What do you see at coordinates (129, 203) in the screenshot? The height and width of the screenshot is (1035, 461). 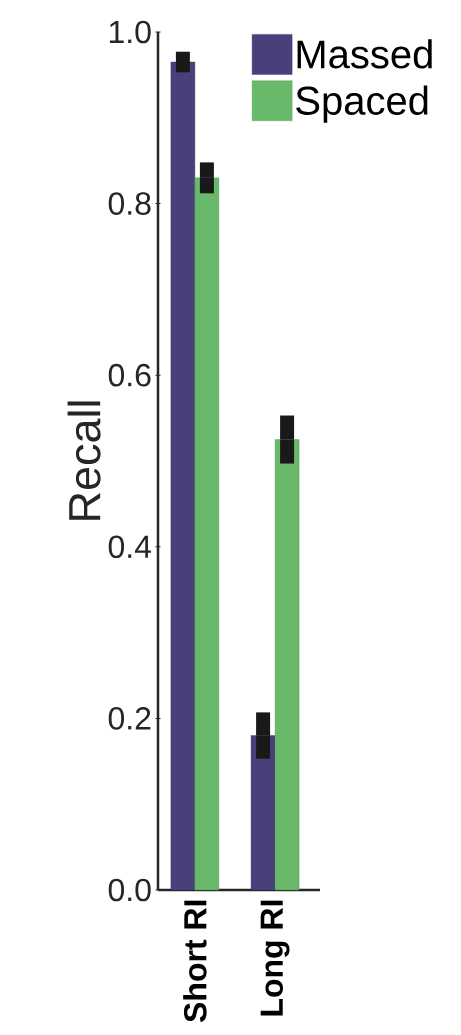 I see `y-tick-label: 0.8` at bounding box center [129, 203].